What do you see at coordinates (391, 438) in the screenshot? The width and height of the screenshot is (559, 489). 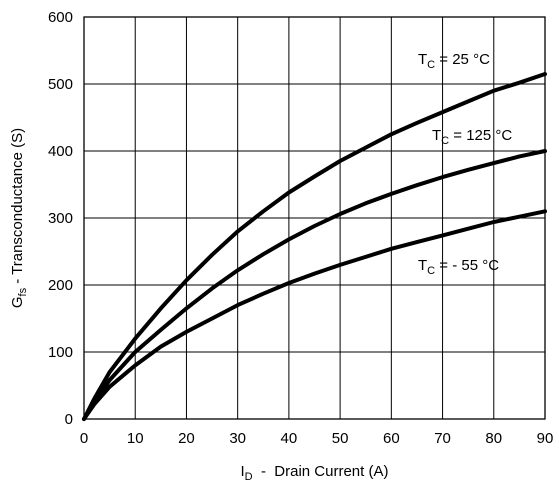 I see `x-tick-label: 60` at bounding box center [391, 438].